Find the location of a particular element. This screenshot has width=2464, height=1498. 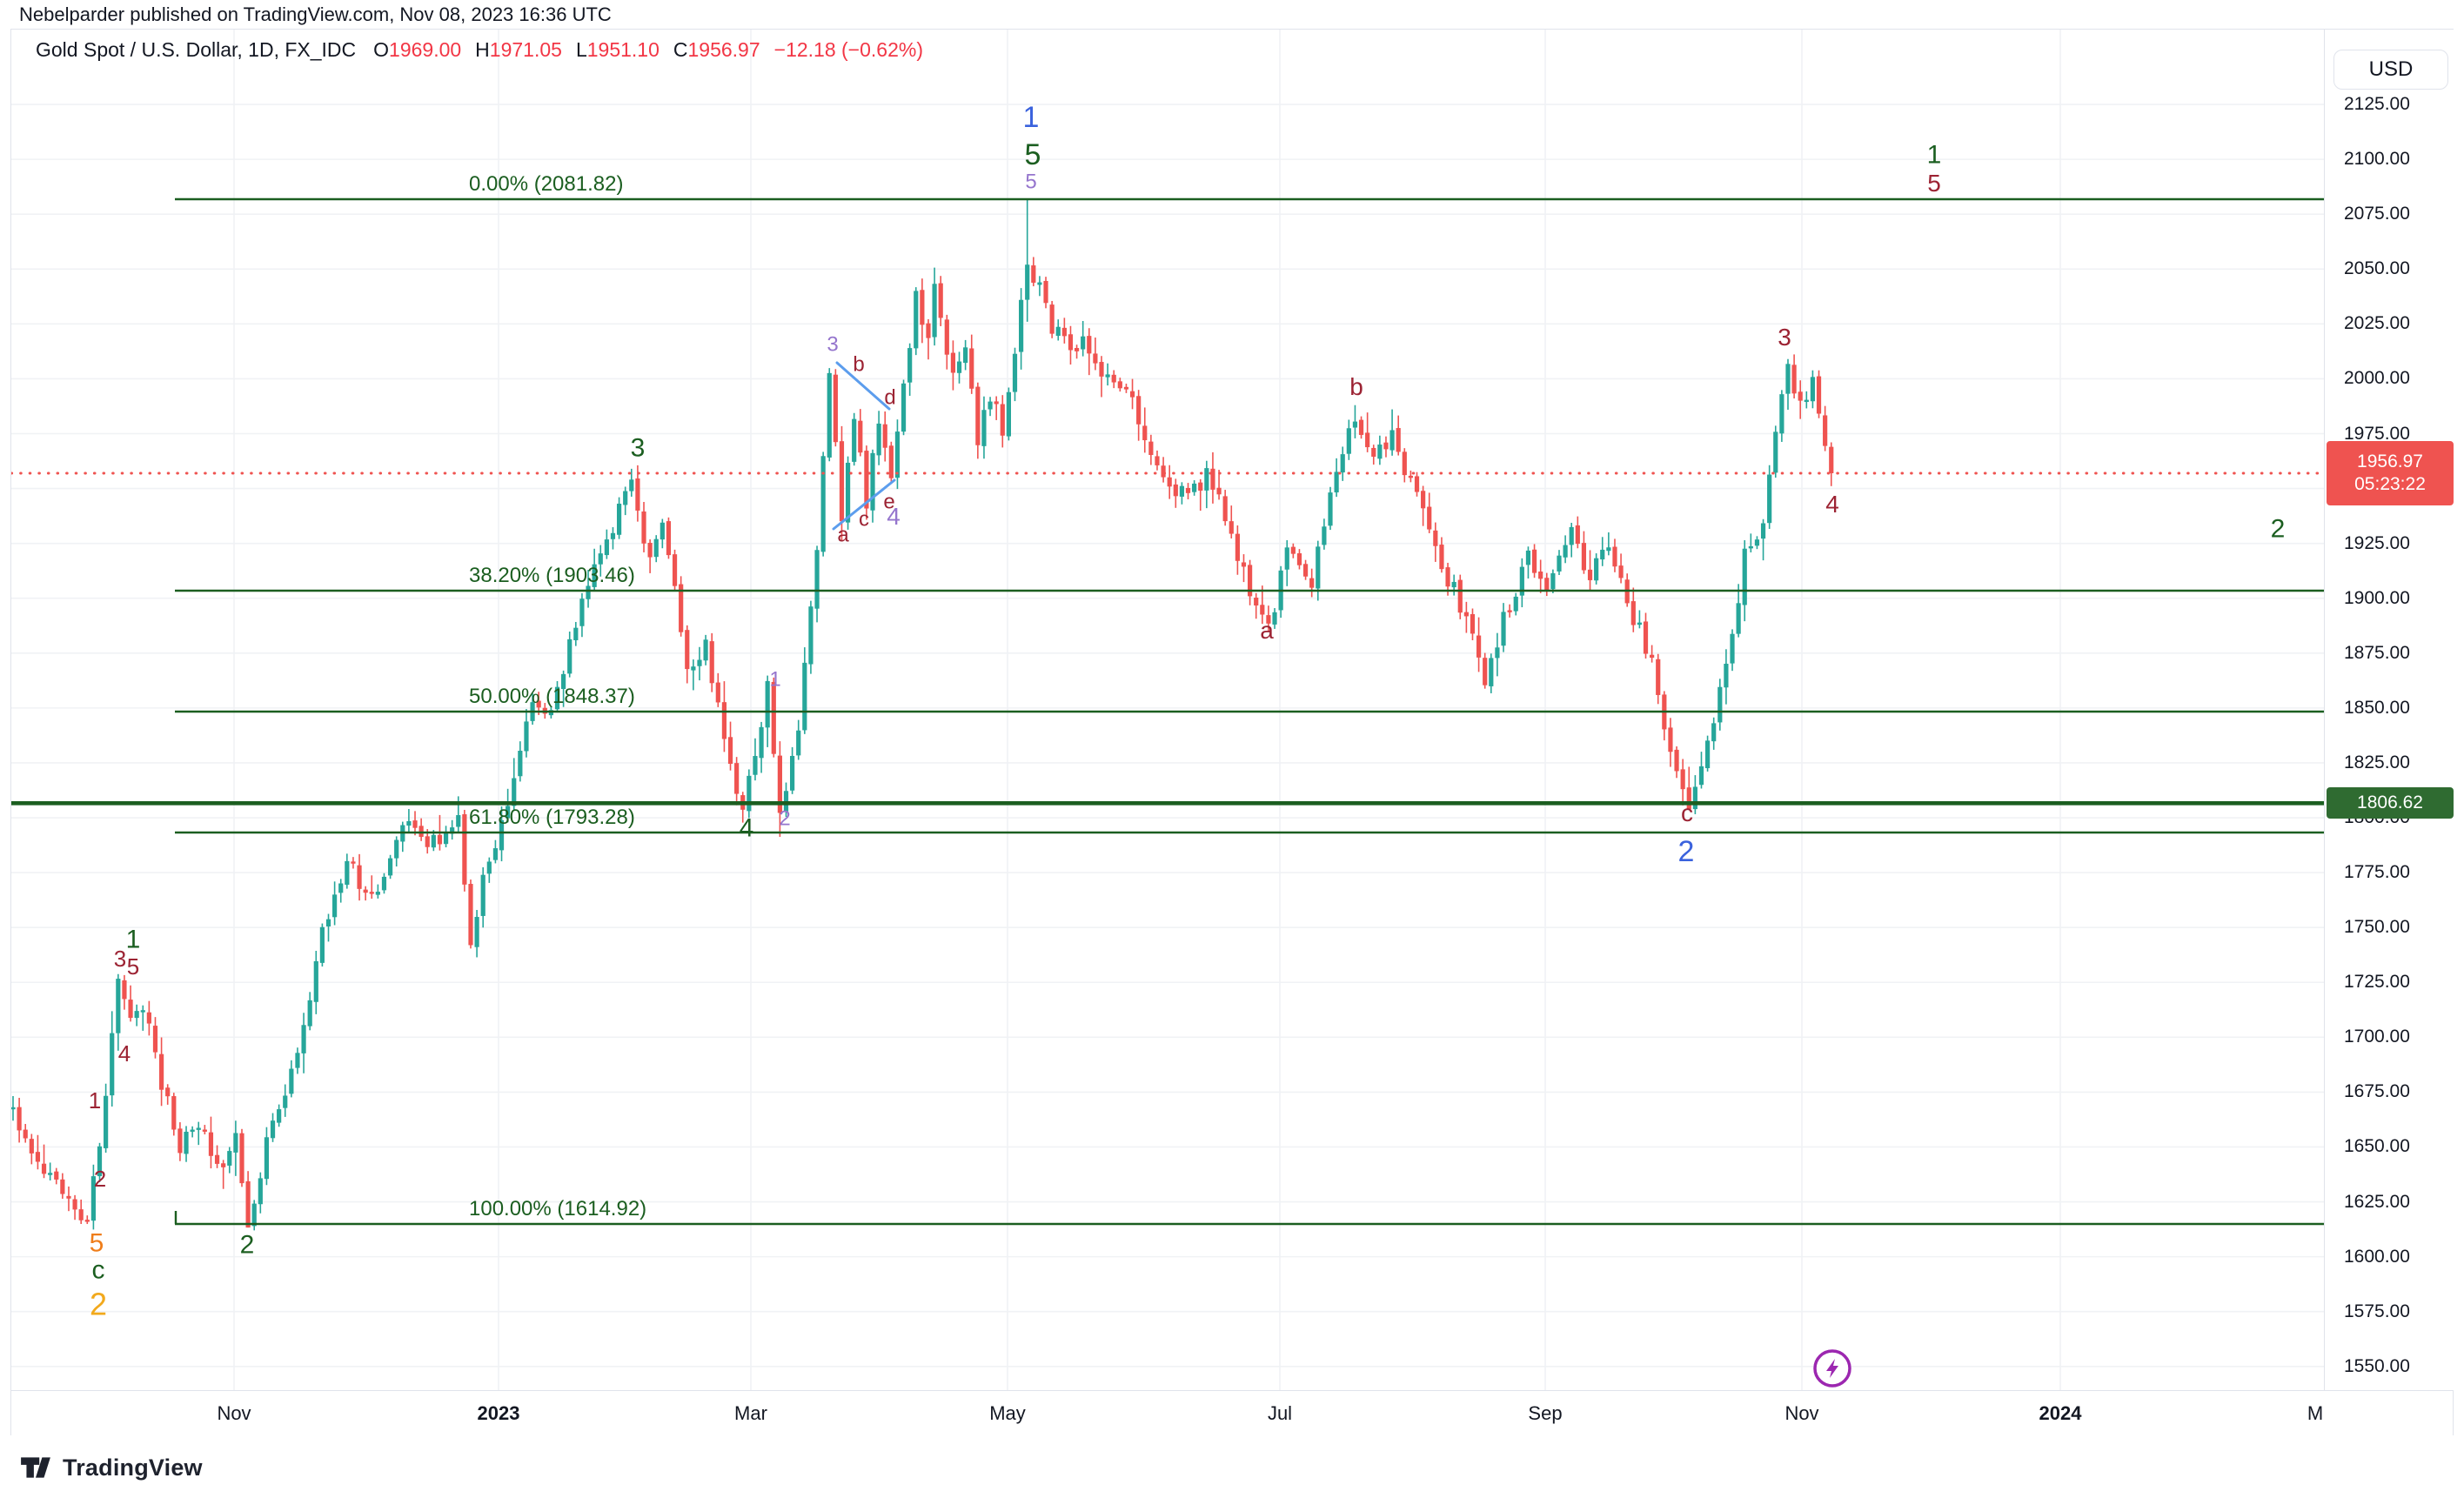

price-tick-label: 1725.00 is located at coordinates (2377, 982).